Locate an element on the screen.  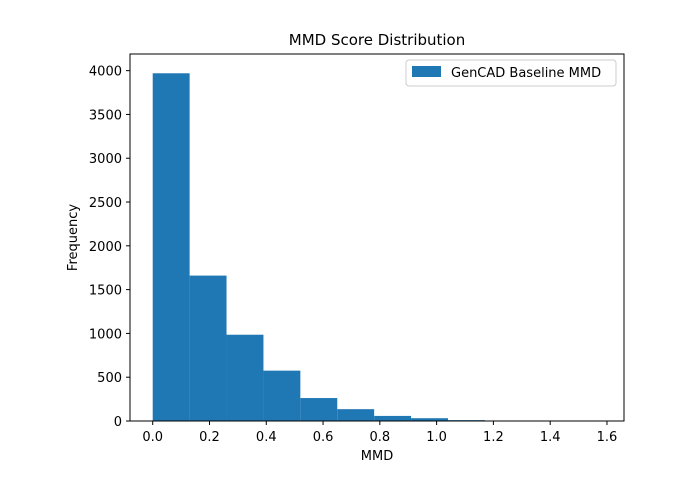
x-tick-label: 0.6 is located at coordinates (323, 437).